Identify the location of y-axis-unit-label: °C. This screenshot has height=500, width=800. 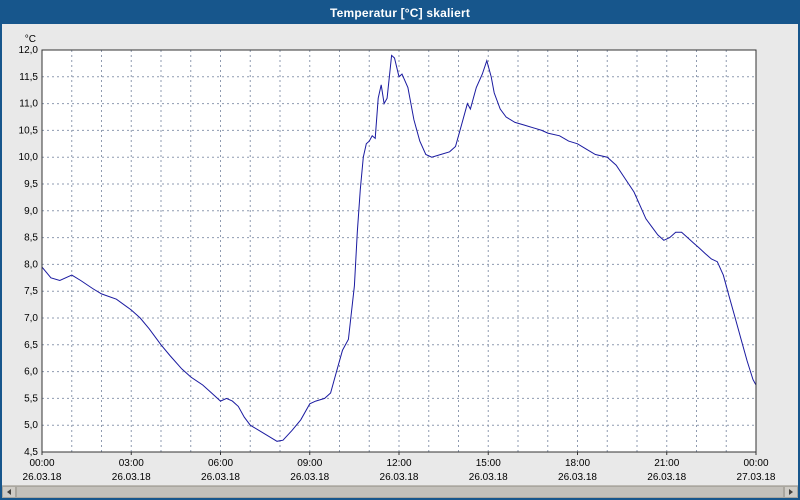
(30, 39).